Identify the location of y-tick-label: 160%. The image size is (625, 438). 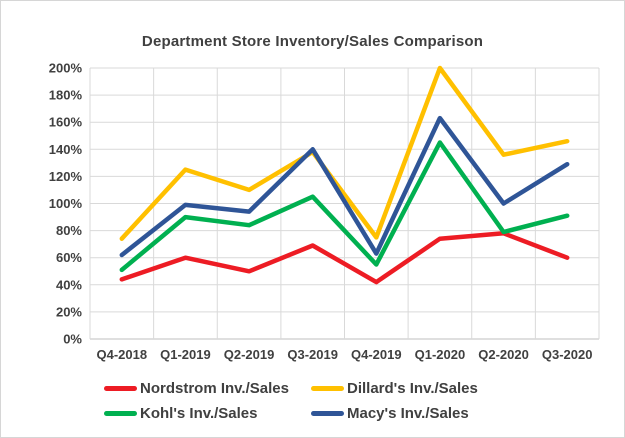
(66, 122).